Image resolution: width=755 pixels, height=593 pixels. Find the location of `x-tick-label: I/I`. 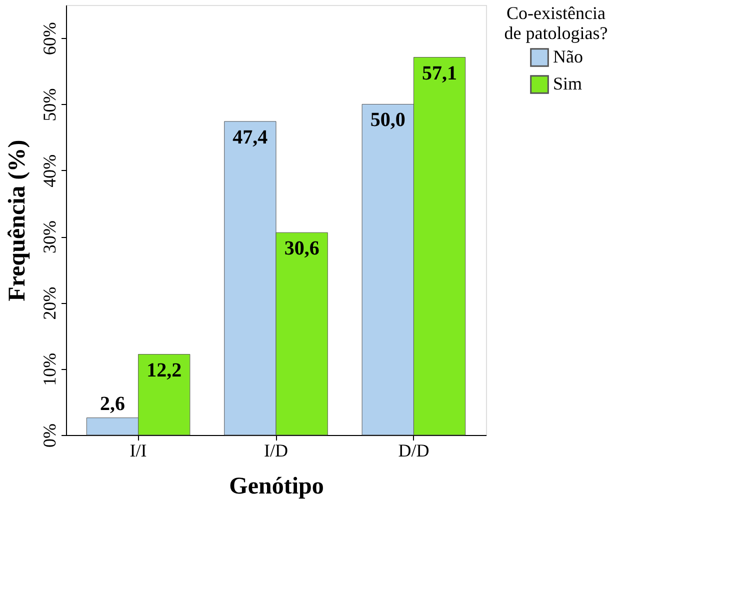

x-tick-label: I/I is located at coordinates (138, 450).